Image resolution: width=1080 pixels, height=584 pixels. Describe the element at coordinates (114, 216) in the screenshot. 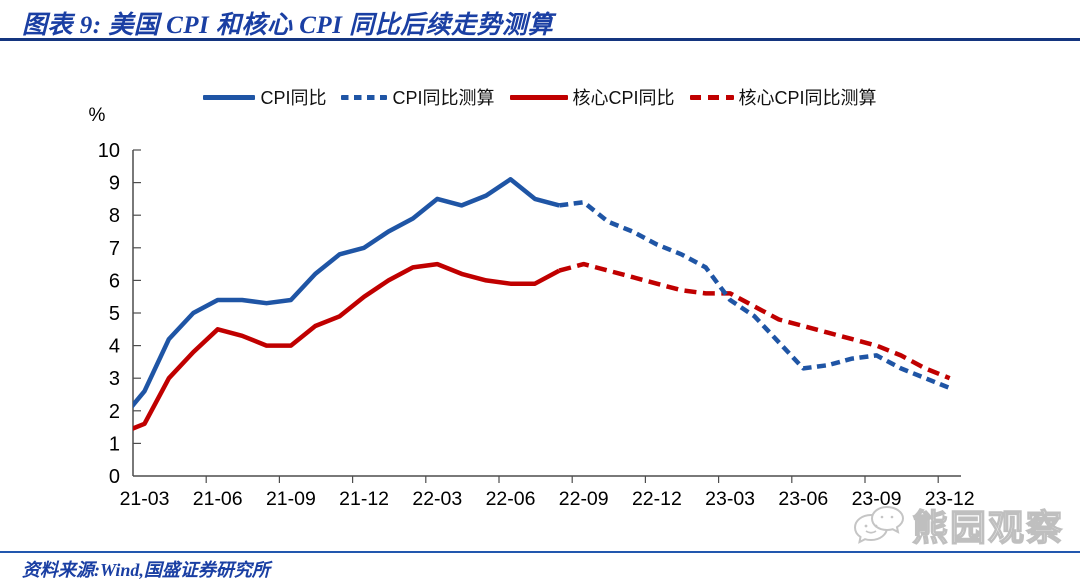

I see `y-axis-label: 8` at that location.